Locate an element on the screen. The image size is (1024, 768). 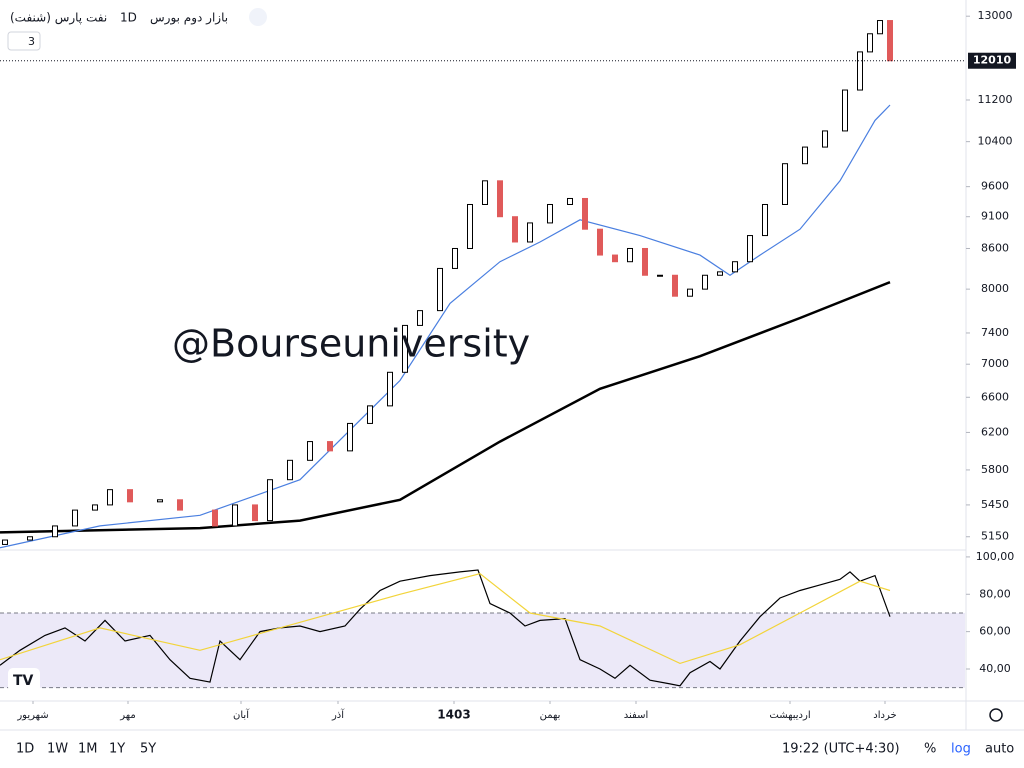
logo is located at coordinates (24, 680).